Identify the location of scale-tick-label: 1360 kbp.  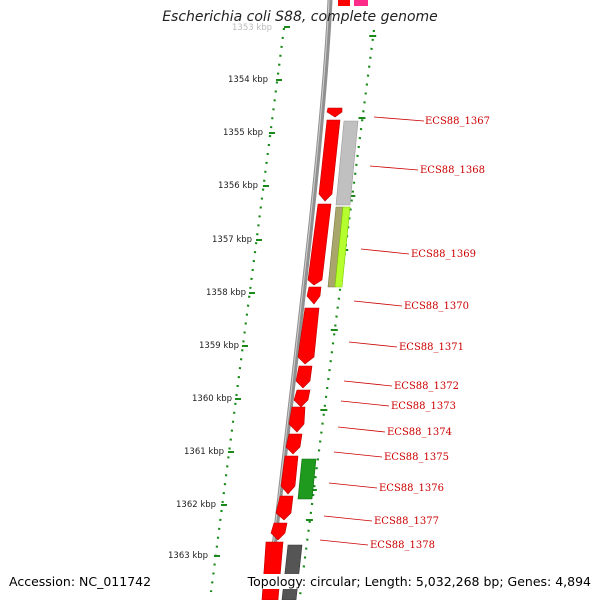
(212, 399).